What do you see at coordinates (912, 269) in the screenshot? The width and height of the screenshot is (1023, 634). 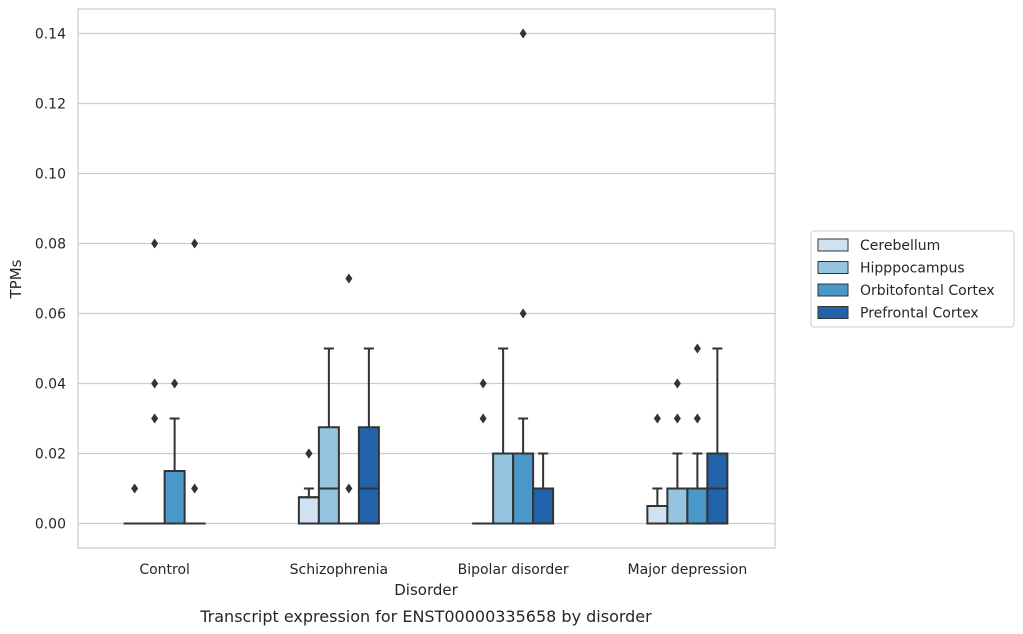 I see `legend-entry-label: Hipppocampus` at bounding box center [912, 269].